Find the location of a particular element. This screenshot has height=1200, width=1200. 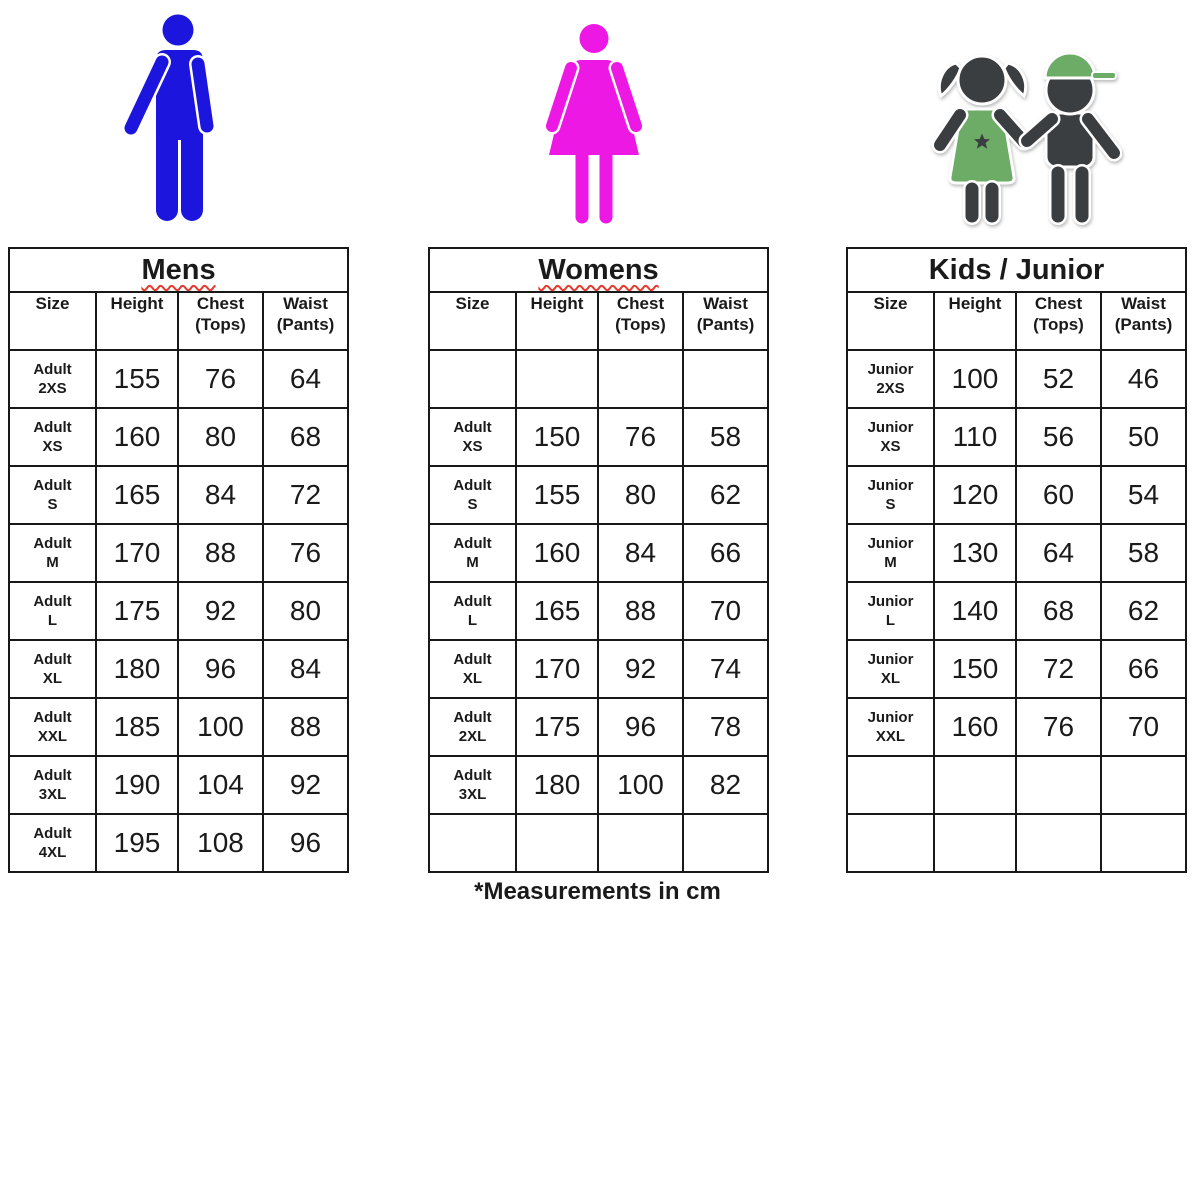

table-title-text: Kids / Junior is located at coordinates (1016, 269).